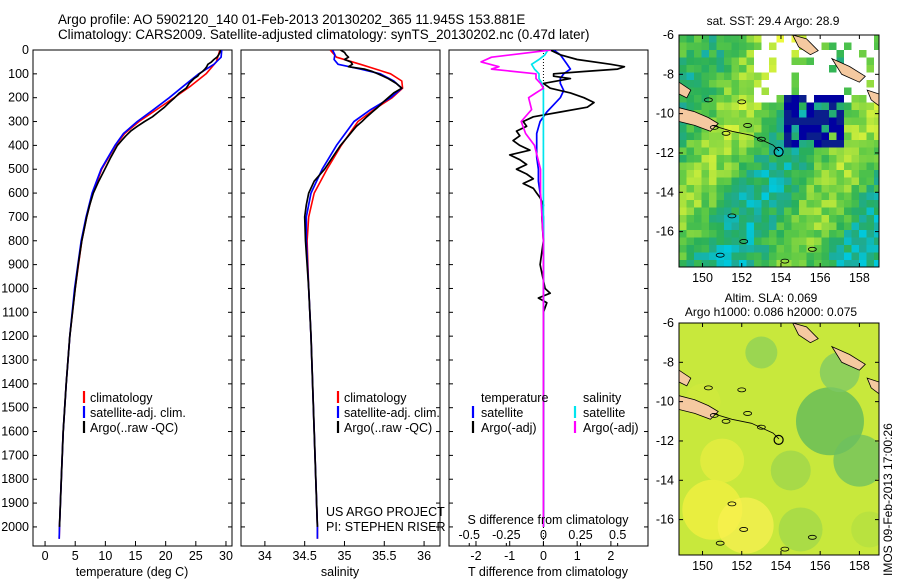  I want to click on y-tick-label: 900, so click(18, 265).